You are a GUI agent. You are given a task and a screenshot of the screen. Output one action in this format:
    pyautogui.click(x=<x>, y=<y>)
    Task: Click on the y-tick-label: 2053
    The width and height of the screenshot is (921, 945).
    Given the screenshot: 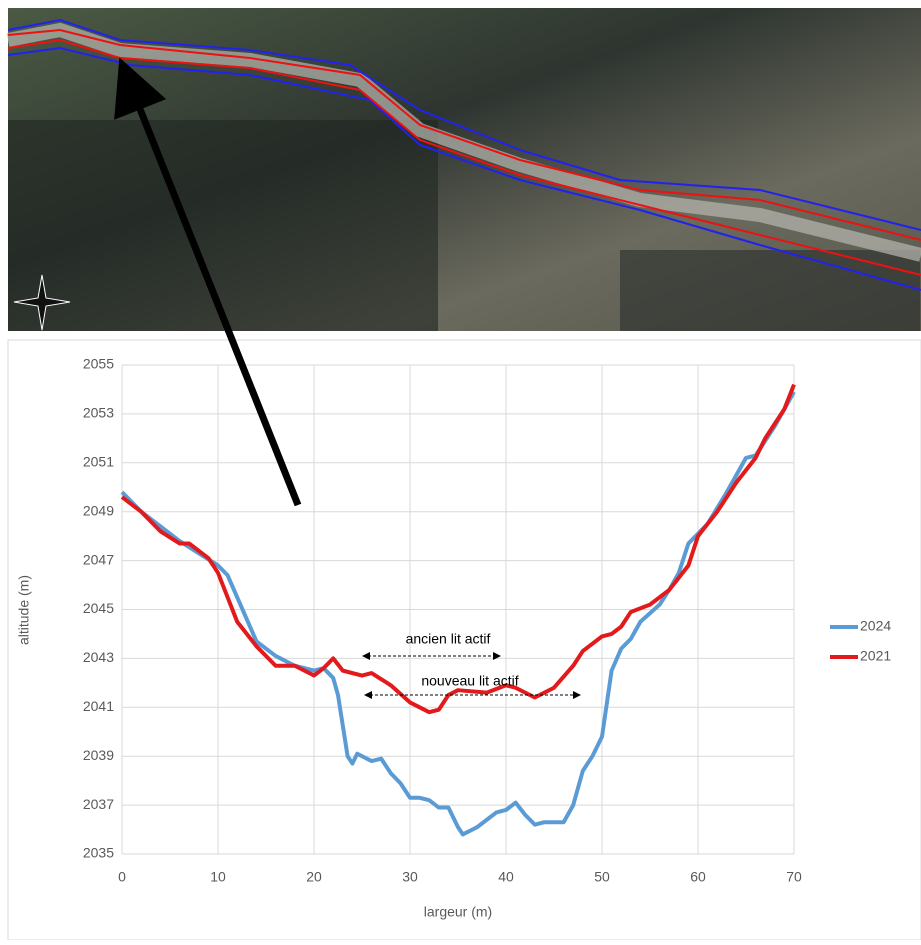 What is the action you would take?
    pyautogui.click(x=98, y=413)
    